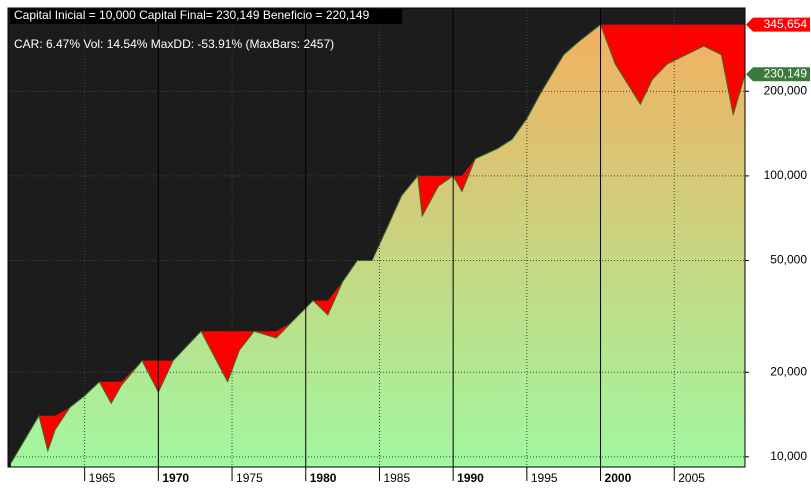 This screenshot has height=493, width=811. I want to click on annotation-label: 345,654, so click(786, 24).